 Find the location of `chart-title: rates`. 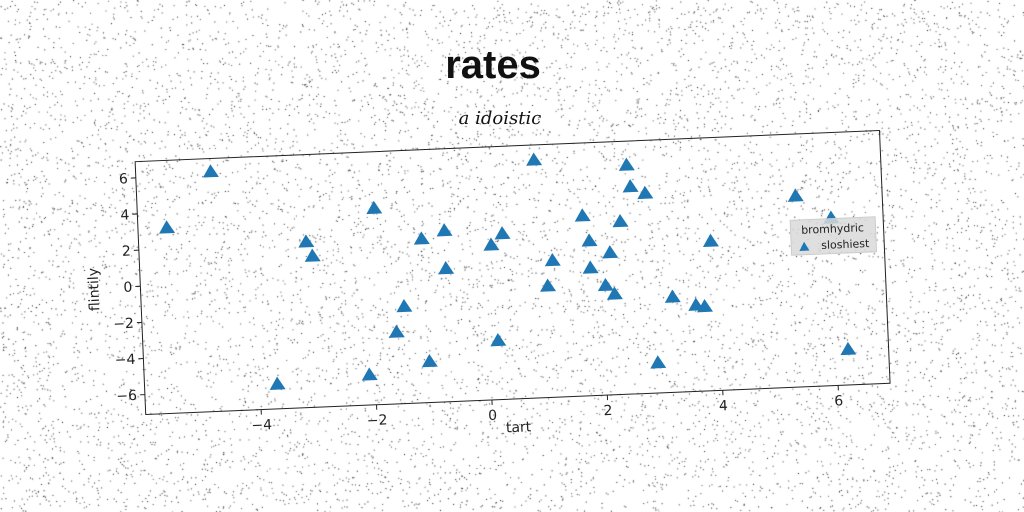

chart-title: rates is located at coordinates (493, 65).